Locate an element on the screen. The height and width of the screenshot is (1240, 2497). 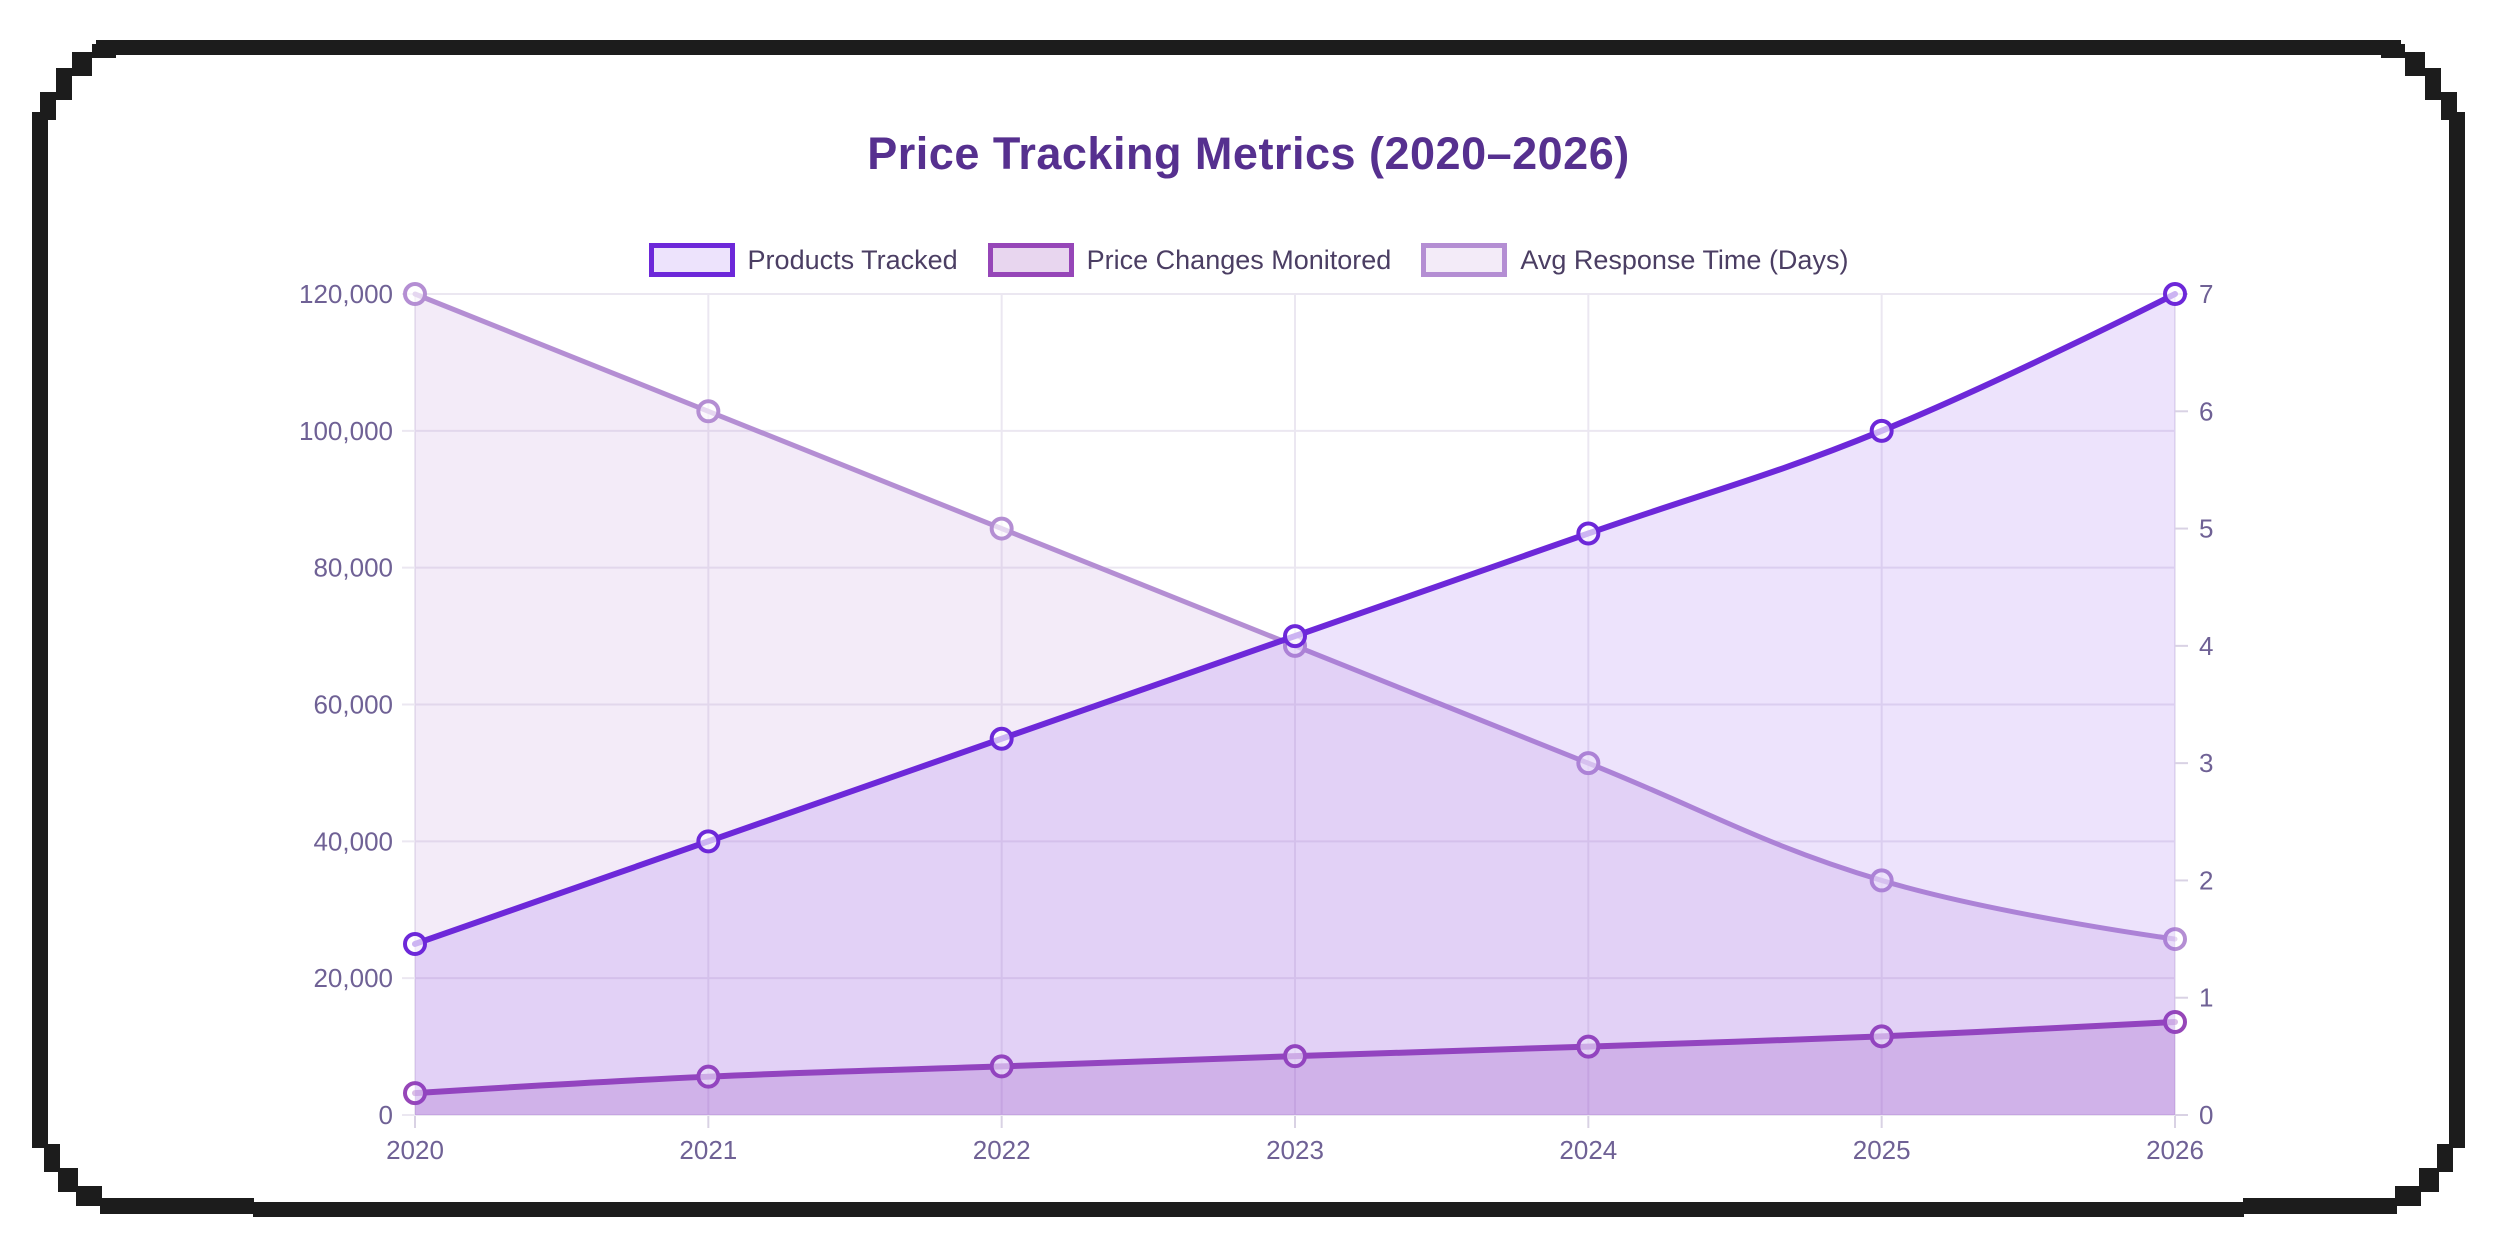
y-axis-tick-label: 0 is located at coordinates (386, 1115).